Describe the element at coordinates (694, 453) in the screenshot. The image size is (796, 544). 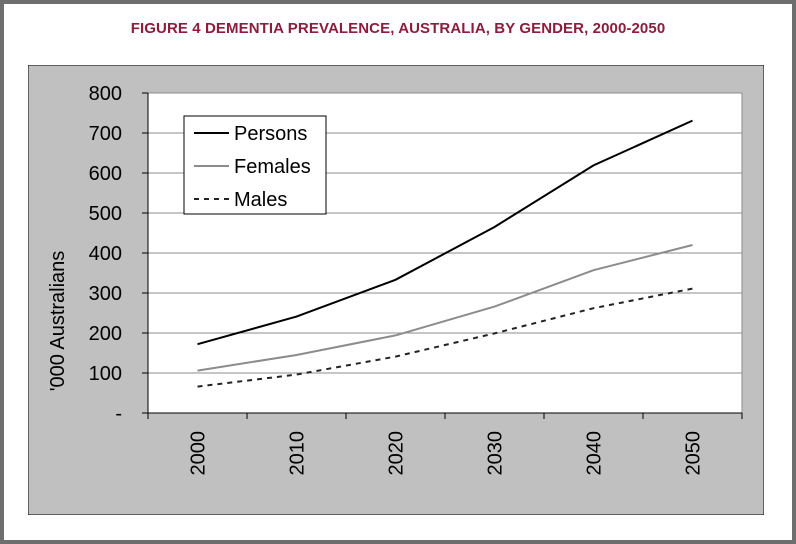
I see `x-tick-label: 2050` at that location.